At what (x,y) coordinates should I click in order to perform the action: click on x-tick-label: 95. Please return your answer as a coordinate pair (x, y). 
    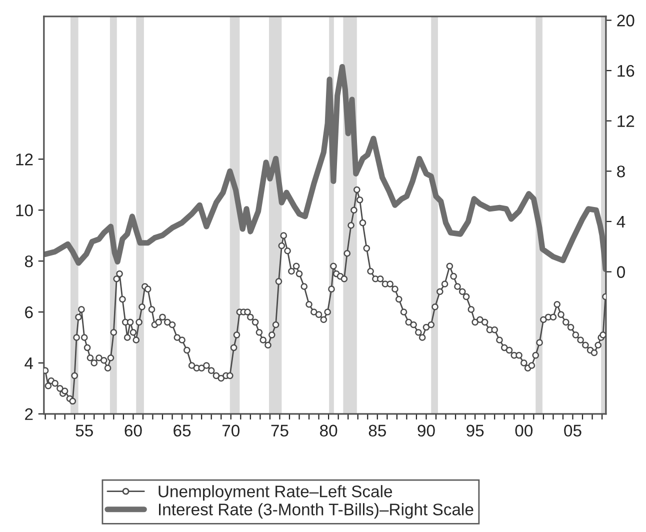
    Looking at the image, I should click on (475, 430).